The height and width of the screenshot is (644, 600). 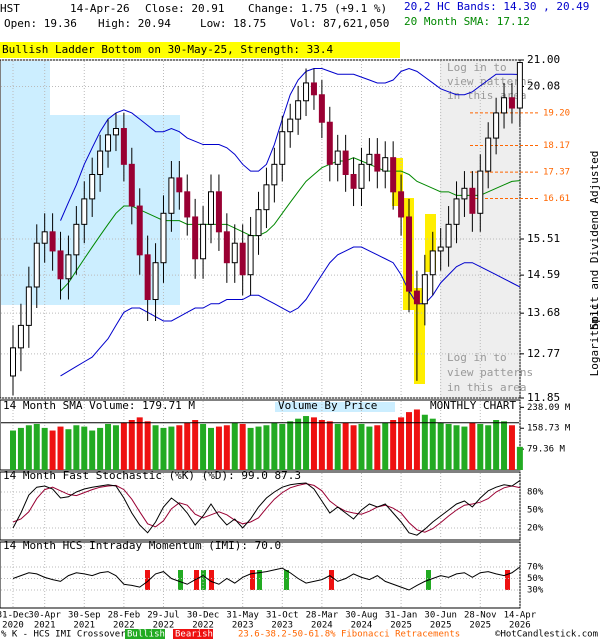 What do you see at coordinates (520, 626) in the screenshot?
I see `x-tick-label: 2026` at bounding box center [520, 626].